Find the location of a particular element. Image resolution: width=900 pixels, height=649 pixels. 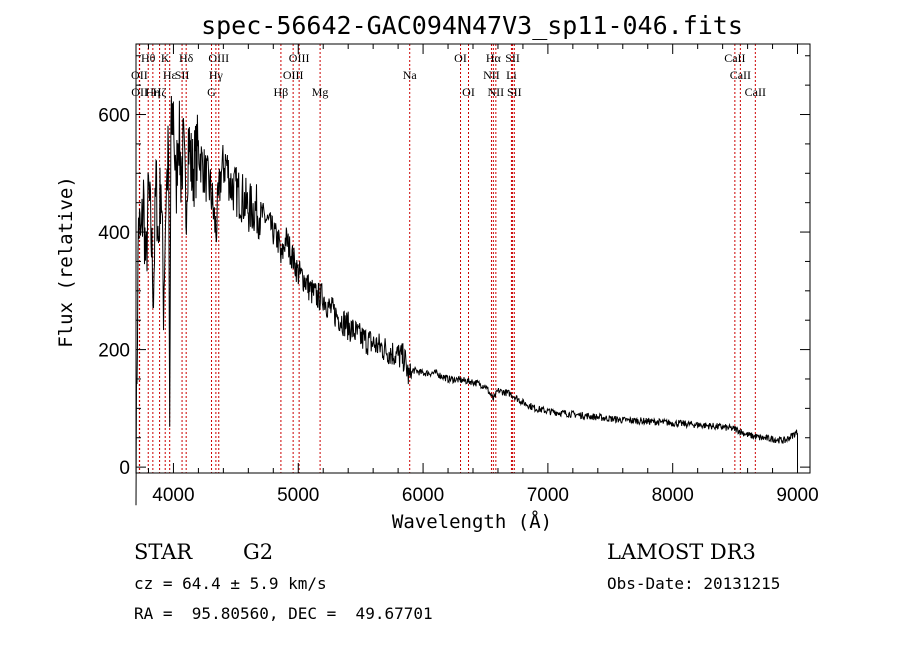

line-label-25: NII is located at coordinates (496, 92).